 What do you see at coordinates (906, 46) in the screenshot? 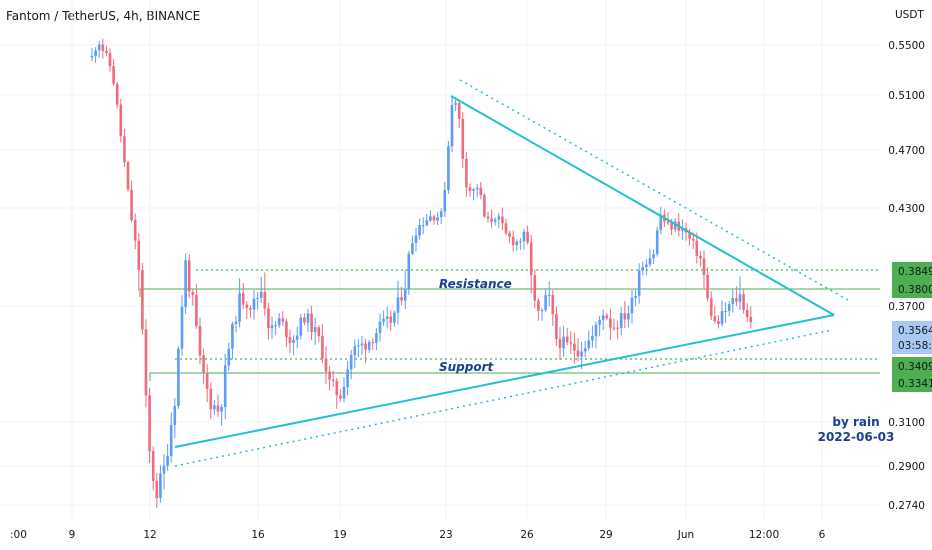
I see `price-tick: 0.5500` at bounding box center [906, 46].